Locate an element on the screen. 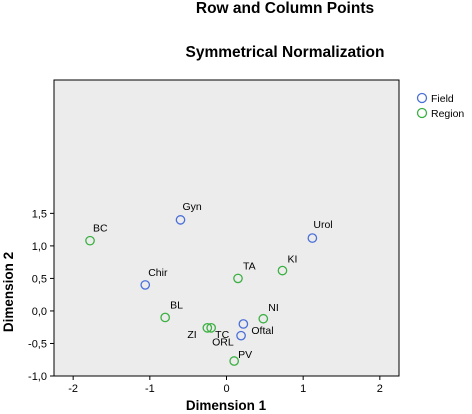 This screenshot has width=472, height=414. data-point-gyn is located at coordinates (180, 220).